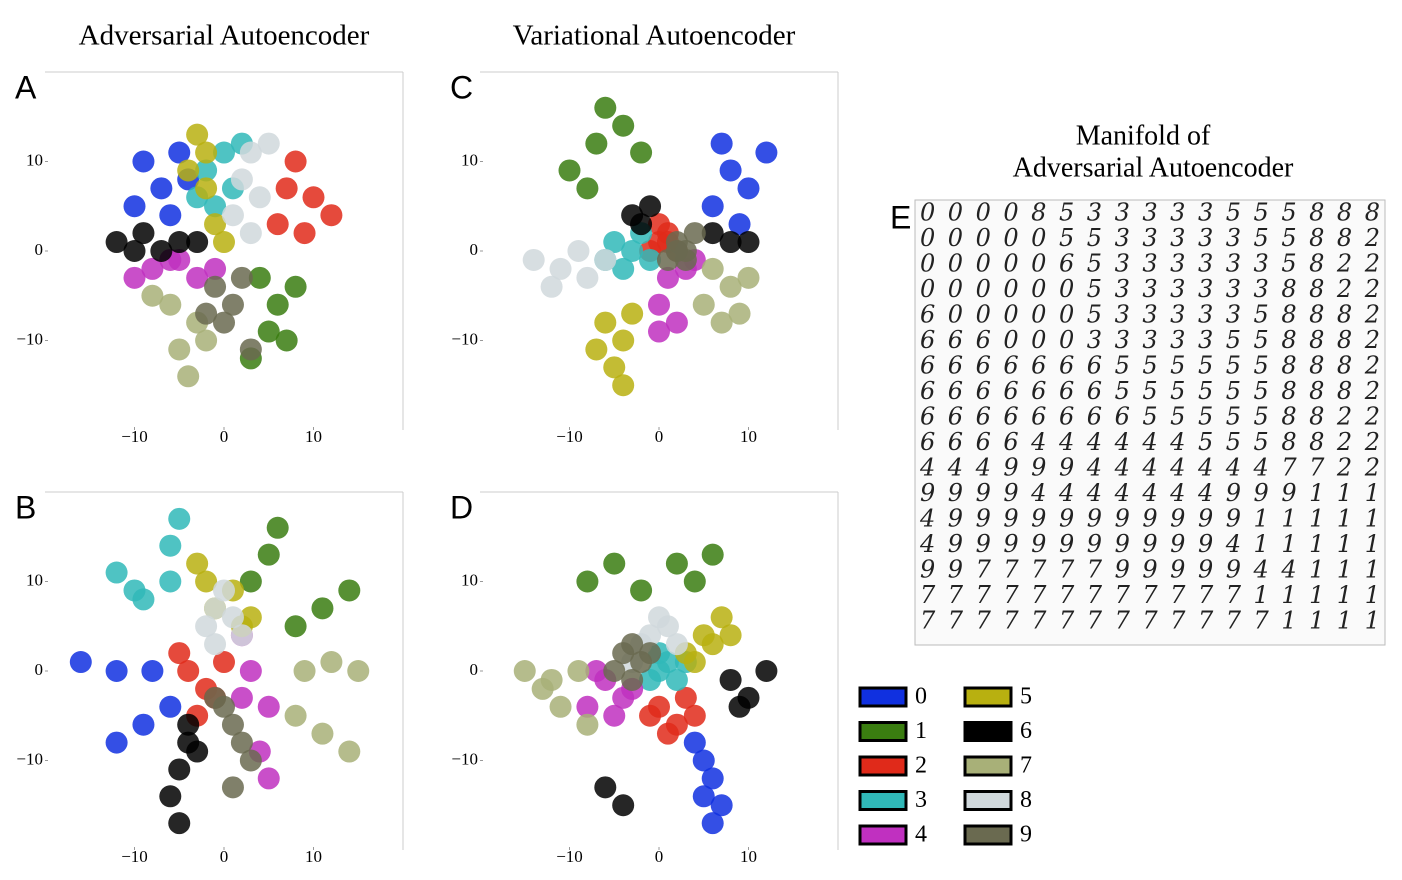  I want to click on manifold-row: 00000653333335822, so click(1150, 264).